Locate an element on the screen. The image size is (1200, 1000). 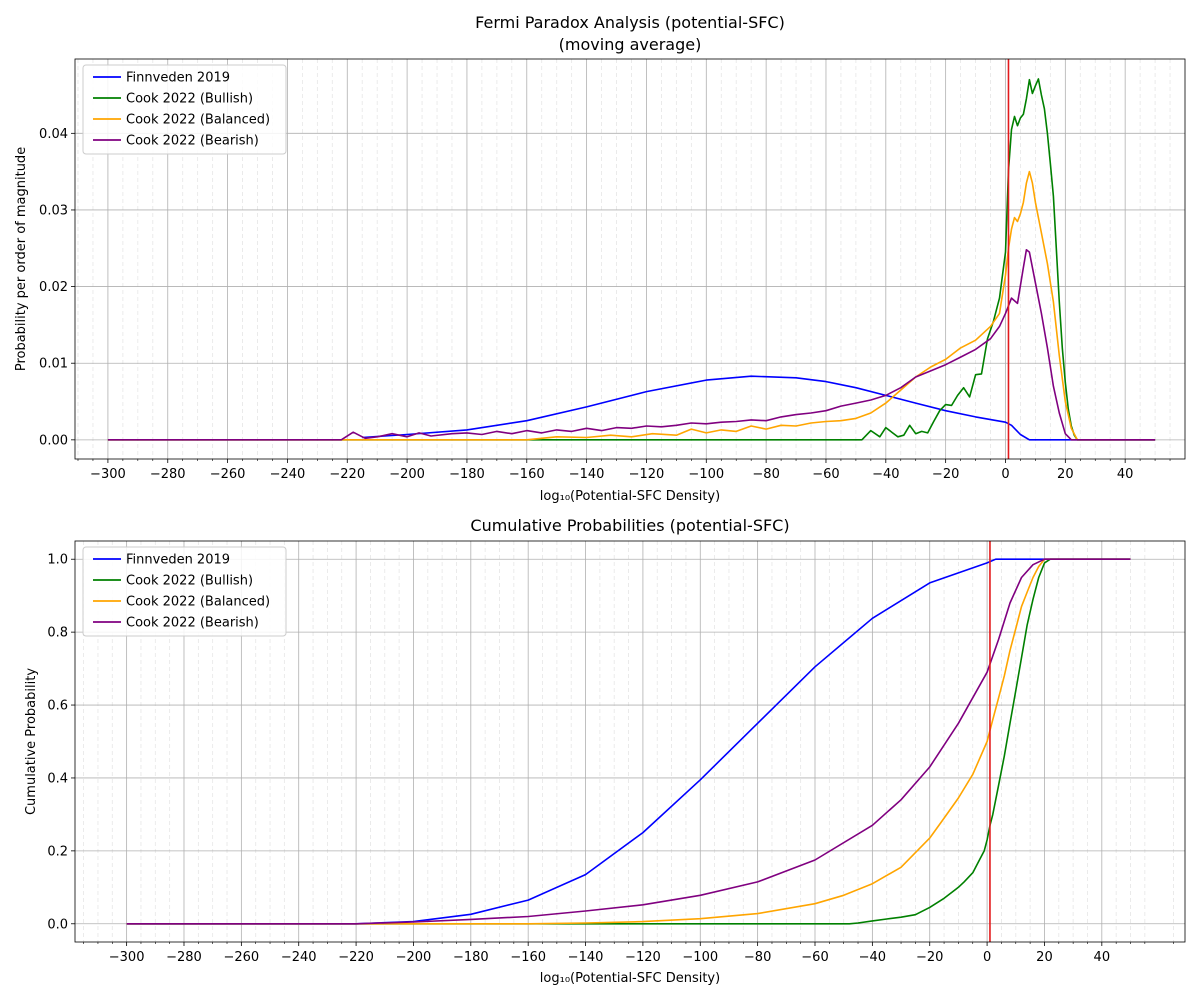
y-tick-label: 0.2 is located at coordinates (57, 851).